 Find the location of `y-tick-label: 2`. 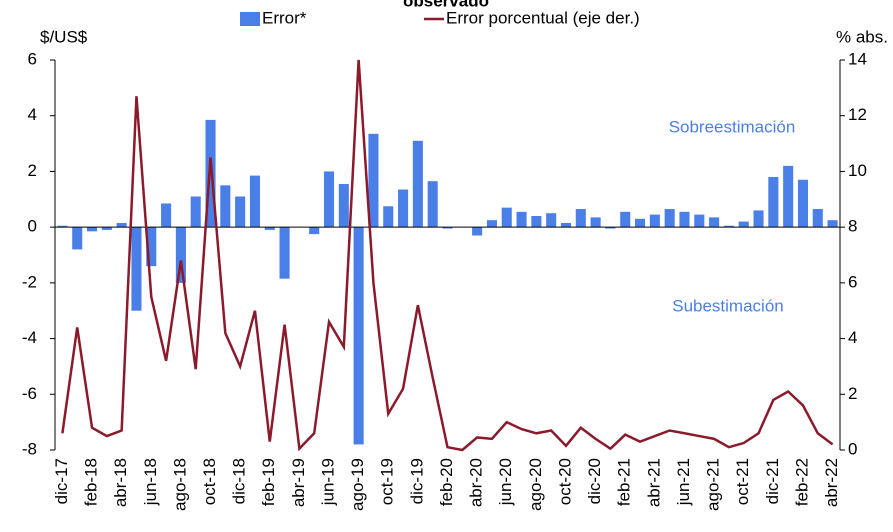

y-tick-label: 2 is located at coordinates (32, 170).